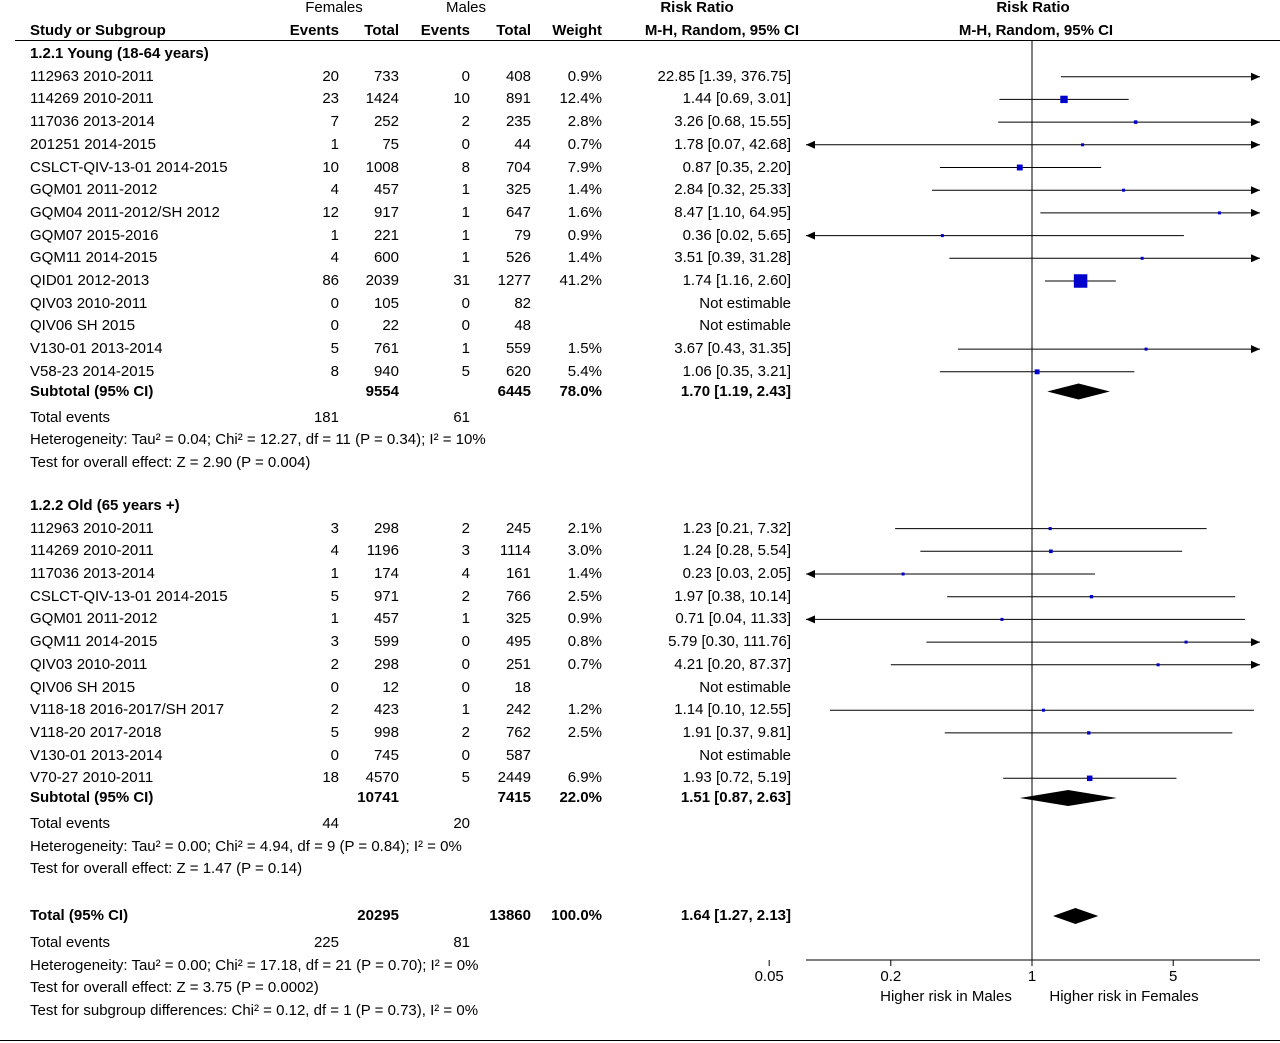  Describe the element at coordinates (334, 122) in the screenshot. I see `events-females: 7` at that location.